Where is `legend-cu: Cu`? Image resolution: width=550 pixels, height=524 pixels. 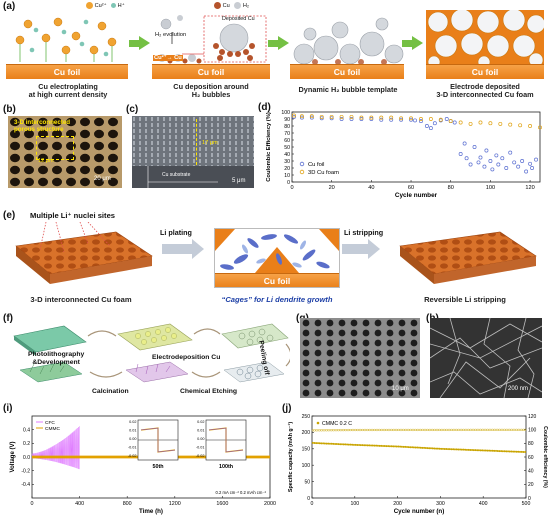 legend-cu: Cu is located at coordinates (226, 5).